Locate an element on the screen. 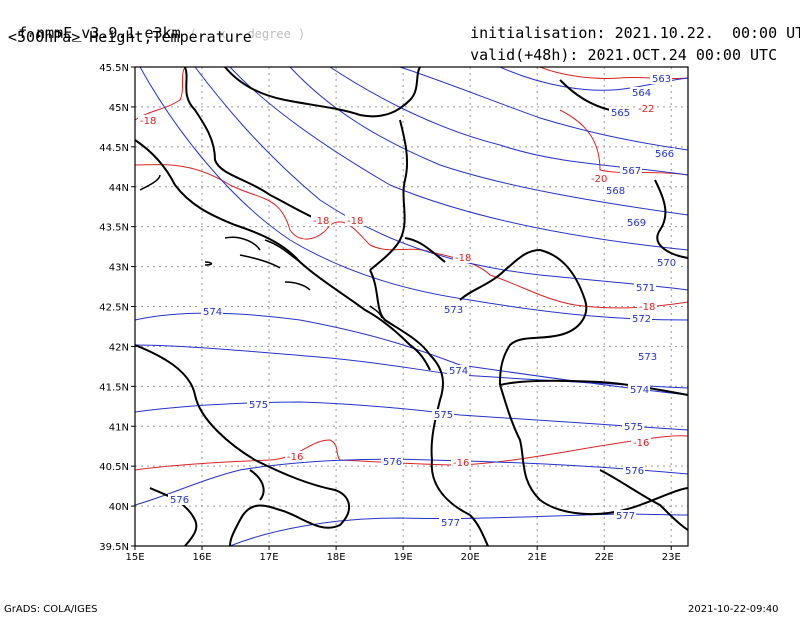 This screenshot has height=618, width=800. lat-tick-label: 43N is located at coordinates (119, 268).